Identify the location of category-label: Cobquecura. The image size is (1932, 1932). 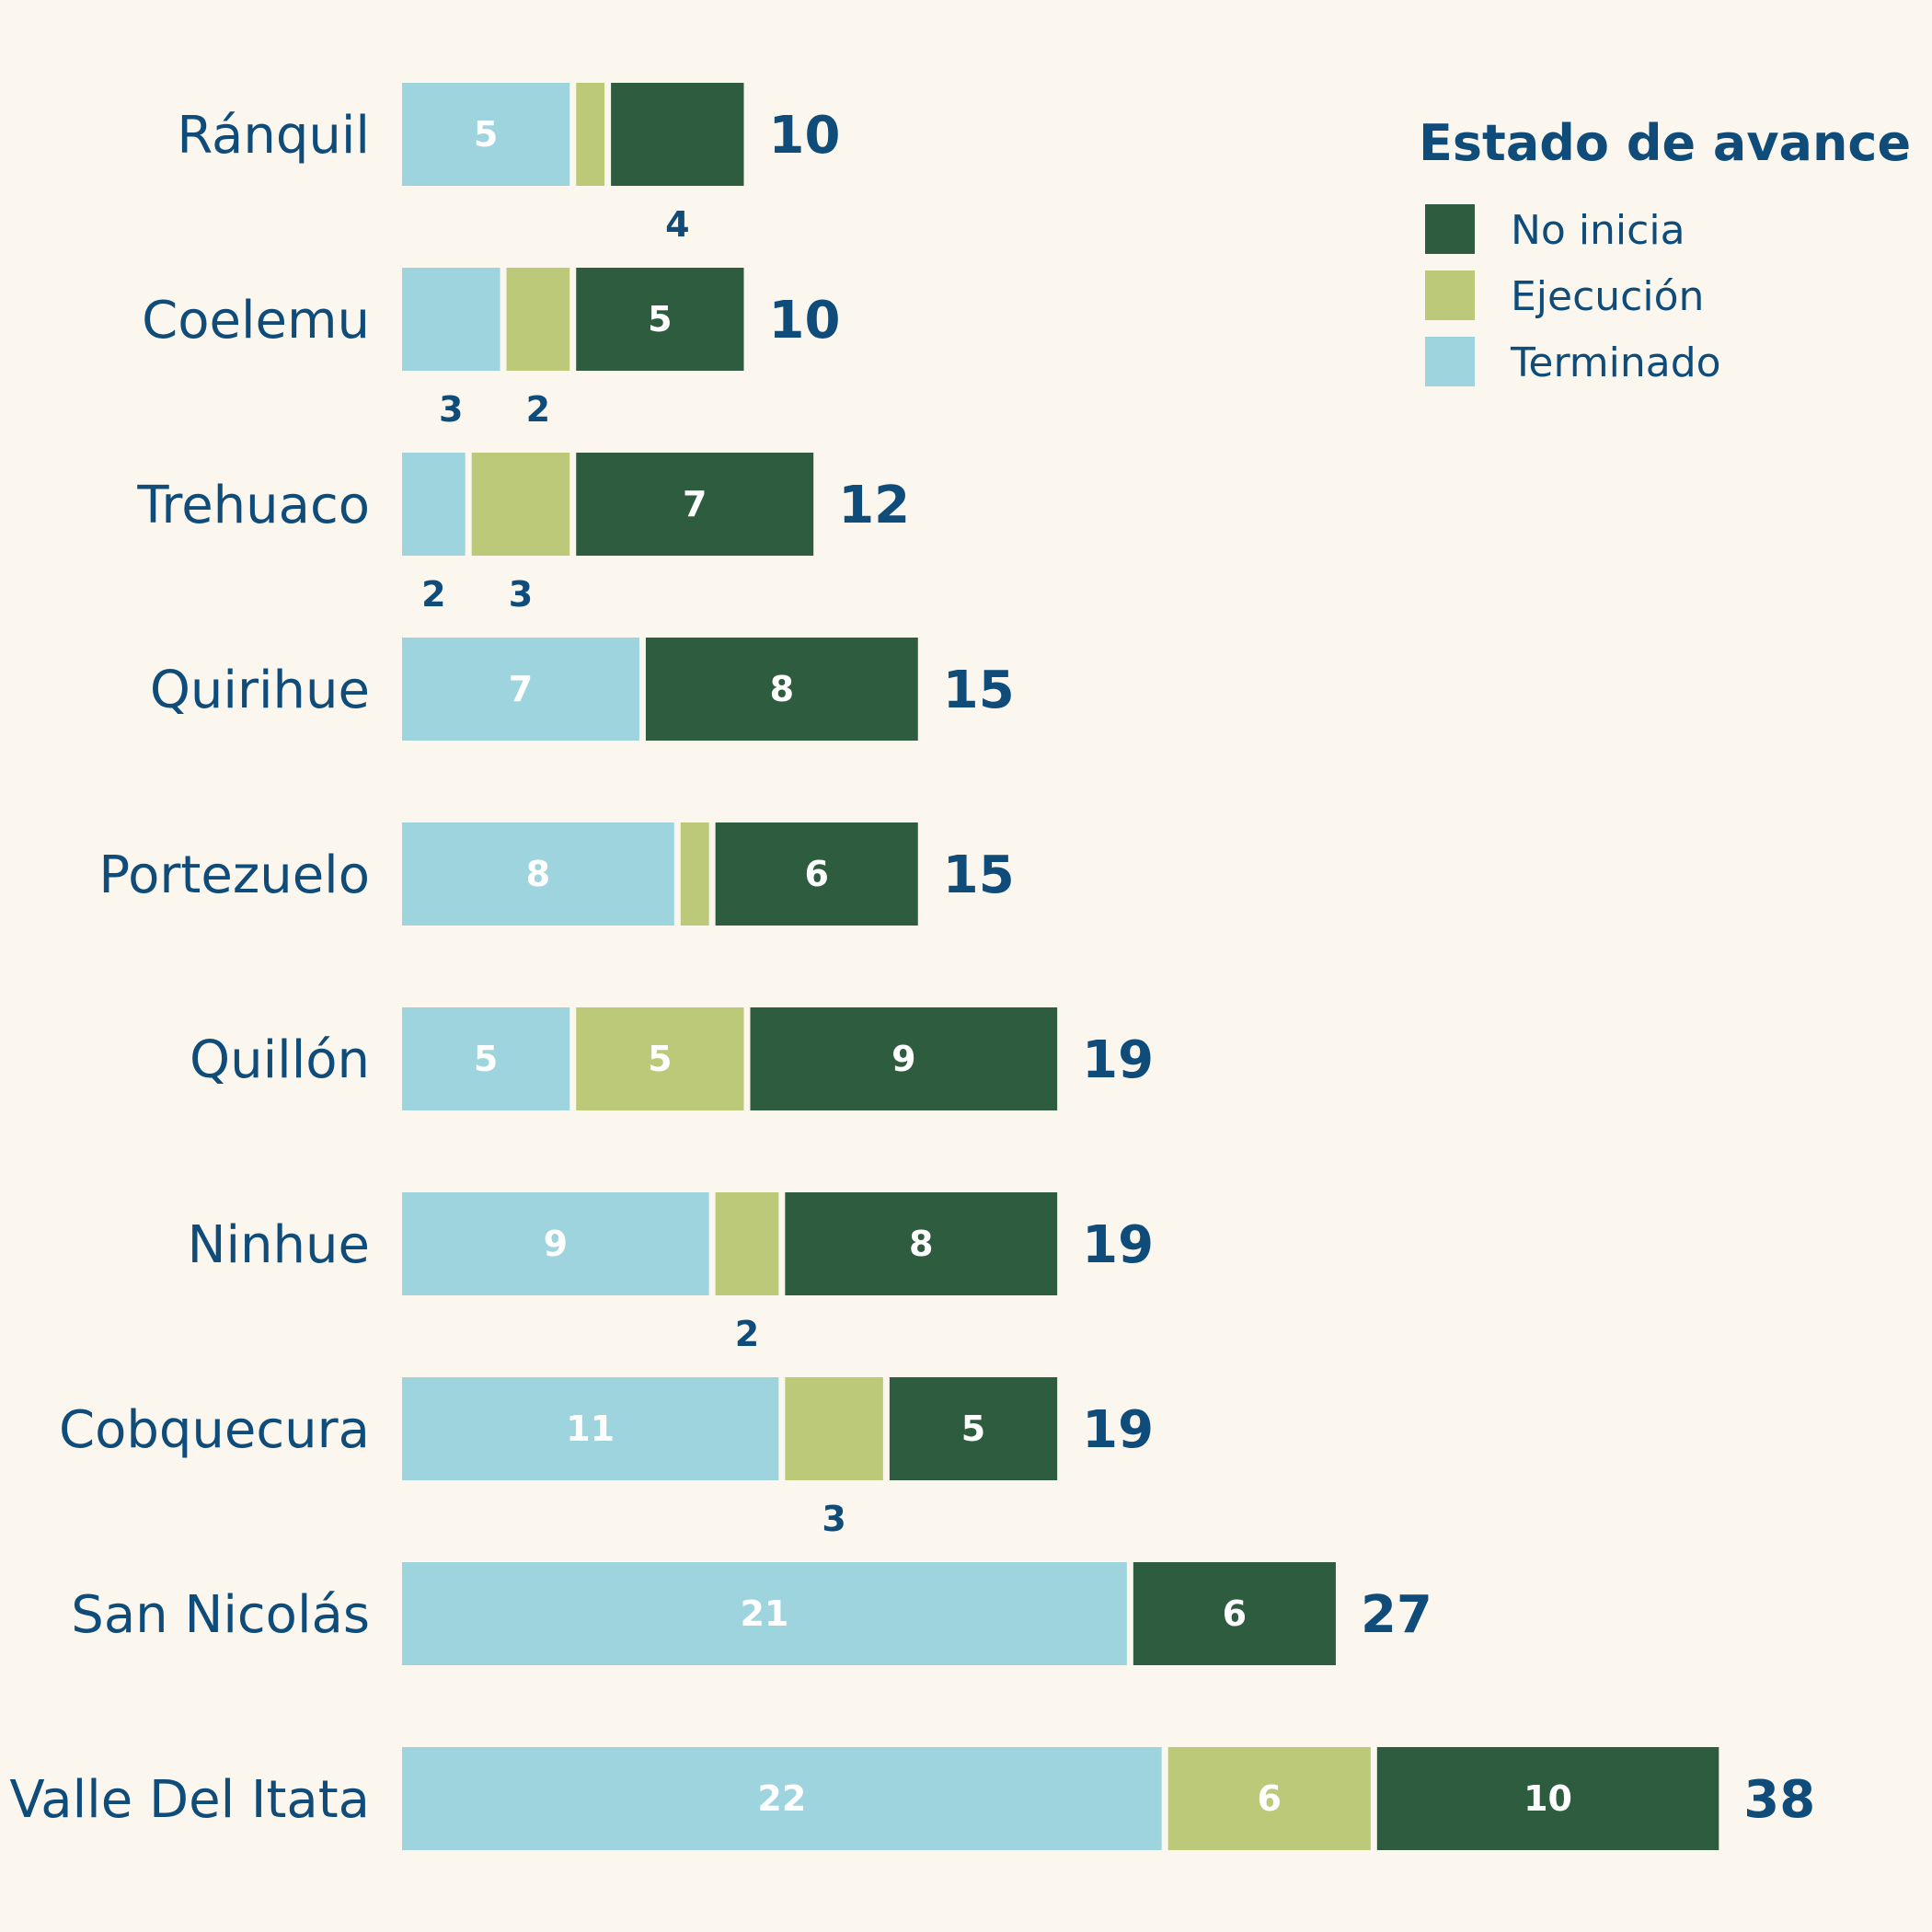
(214, 1430).